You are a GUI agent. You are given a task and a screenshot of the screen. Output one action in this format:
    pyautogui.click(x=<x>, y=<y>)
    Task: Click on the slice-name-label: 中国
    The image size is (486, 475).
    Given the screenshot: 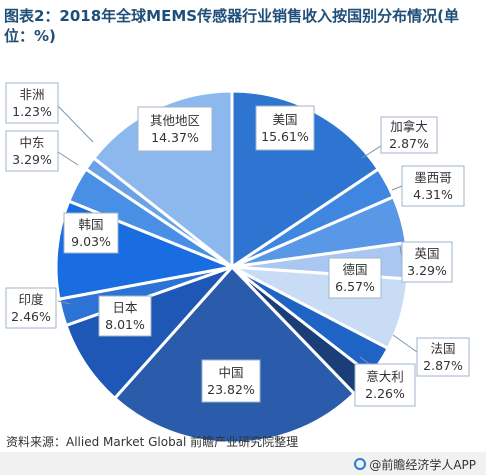 What is the action you would take?
    pyautogui.click(x=230, y=372)
    